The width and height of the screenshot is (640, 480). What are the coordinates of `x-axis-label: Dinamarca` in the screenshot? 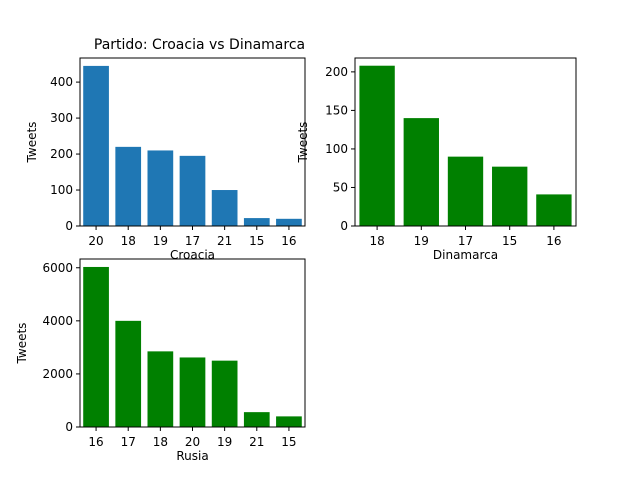 It's located at (465, 255).